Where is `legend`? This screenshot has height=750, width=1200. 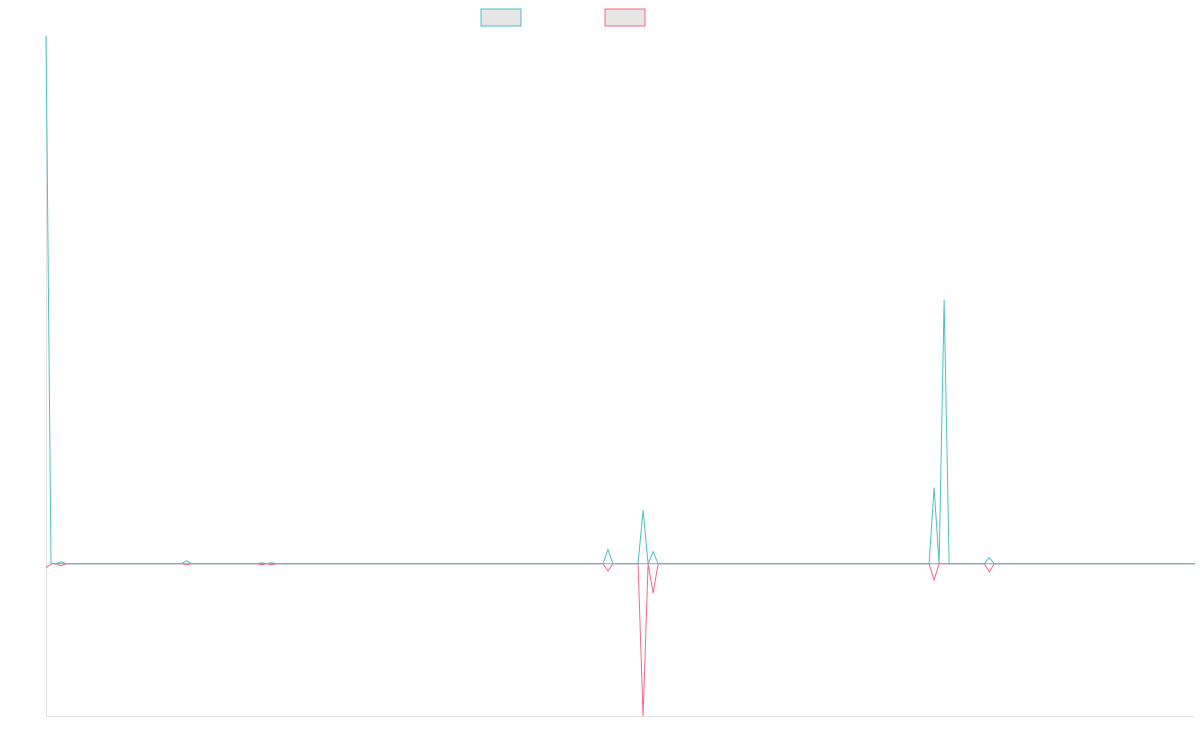 legend is located at coordinates (563, 17).